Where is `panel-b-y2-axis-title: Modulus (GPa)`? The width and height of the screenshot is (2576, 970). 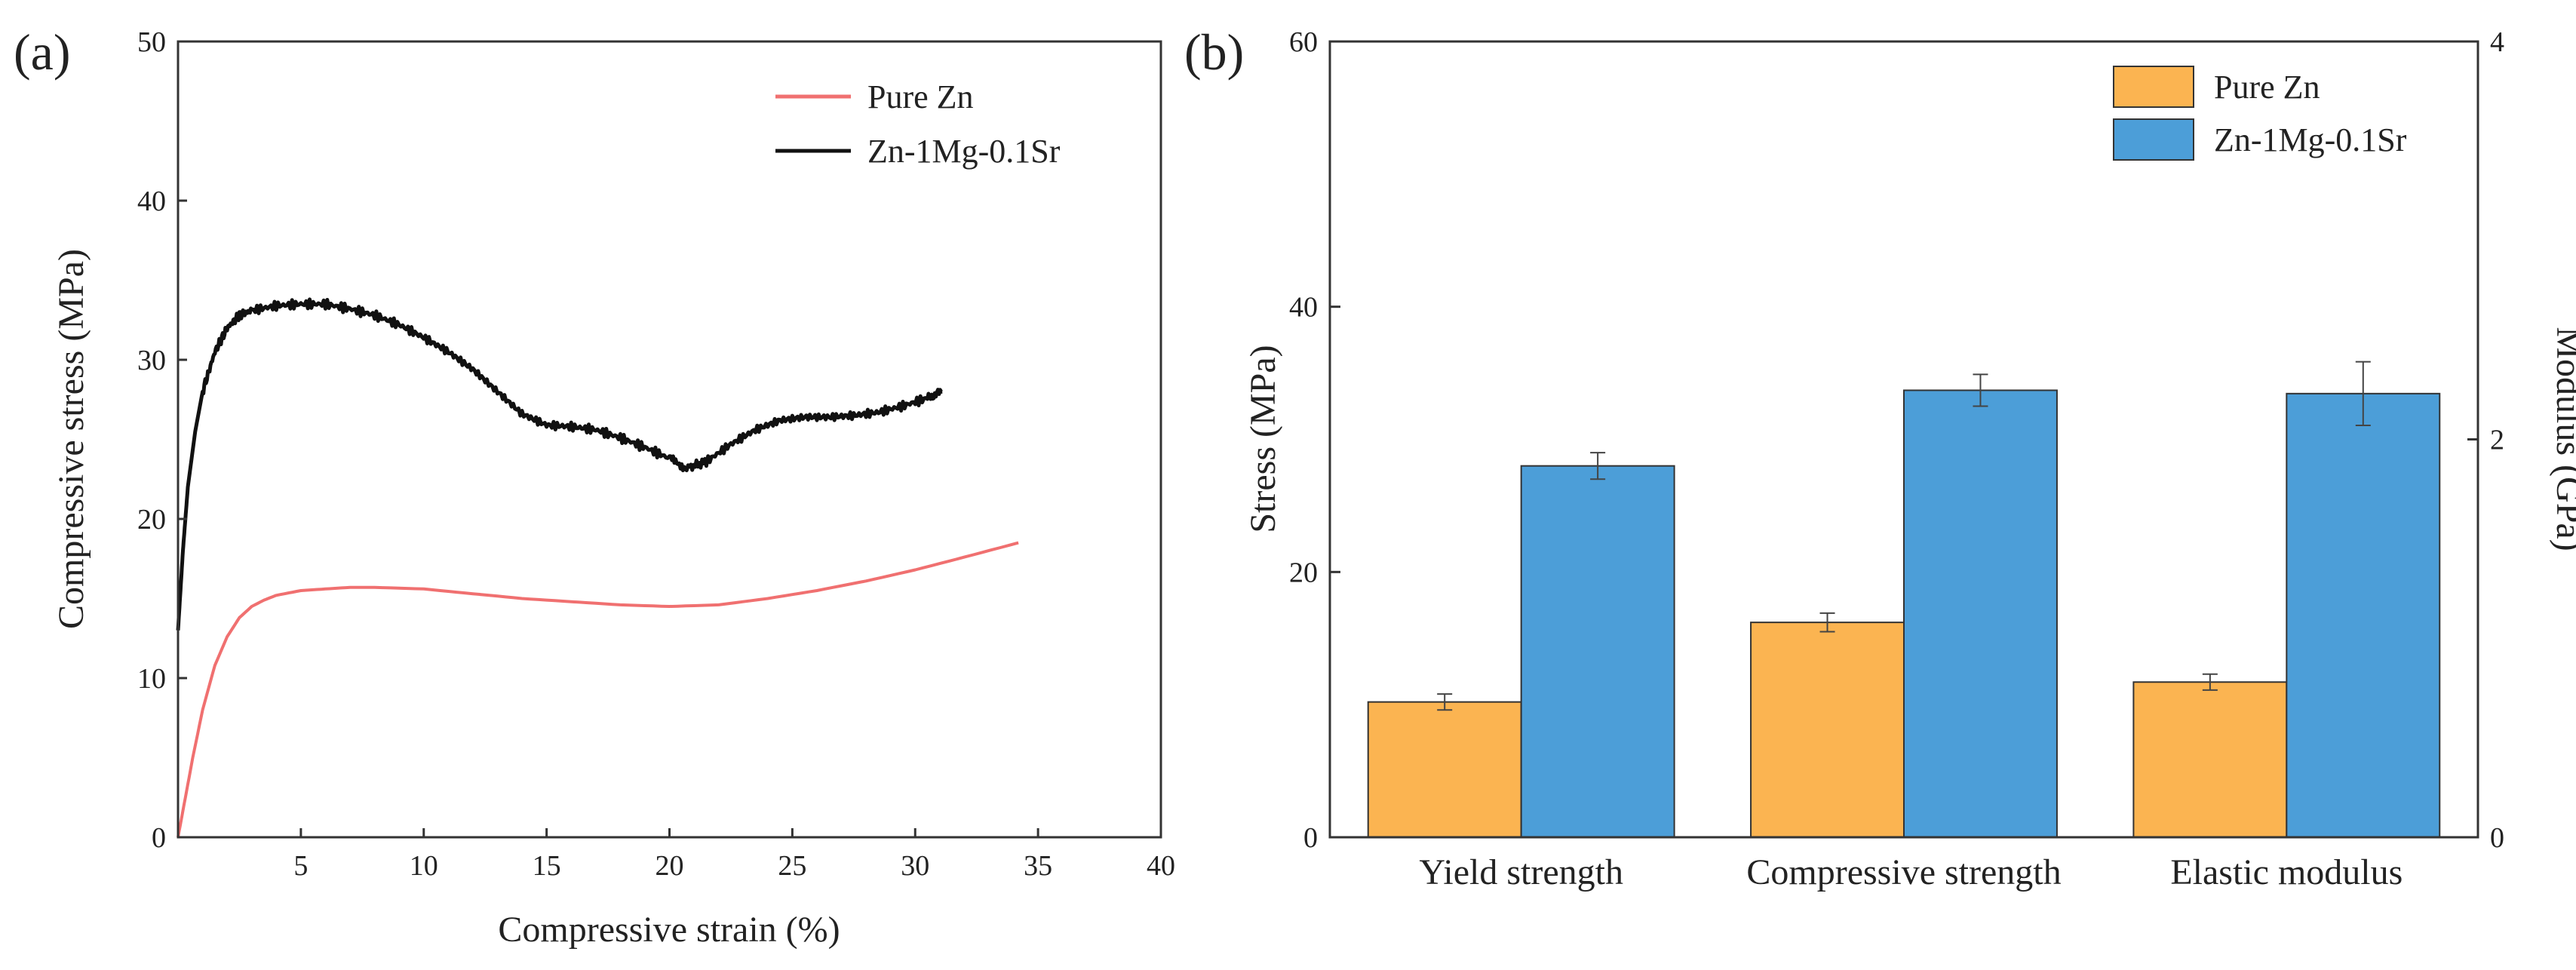 panel-b-y2-axis-title: Modulus (GPa) is located at coordinates (2562, 439).